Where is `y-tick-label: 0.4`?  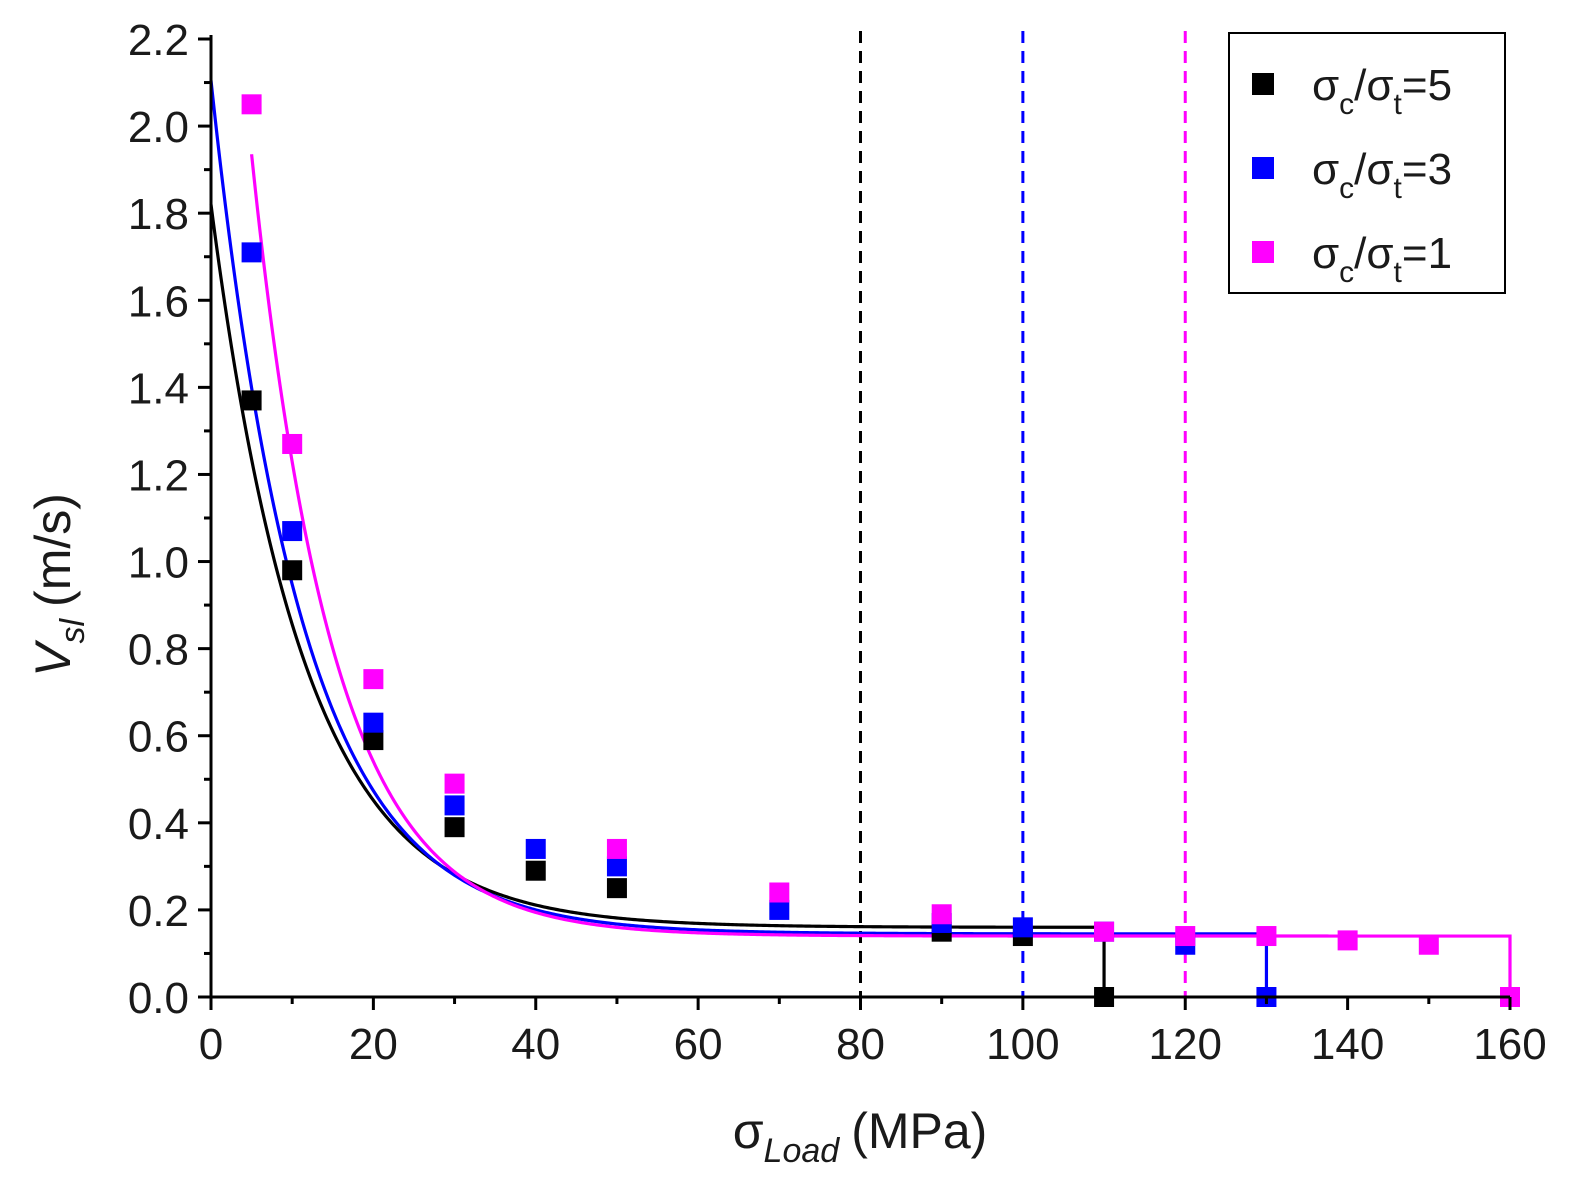 y-tick-label: 0.4 is located at coordinates (158, 824).